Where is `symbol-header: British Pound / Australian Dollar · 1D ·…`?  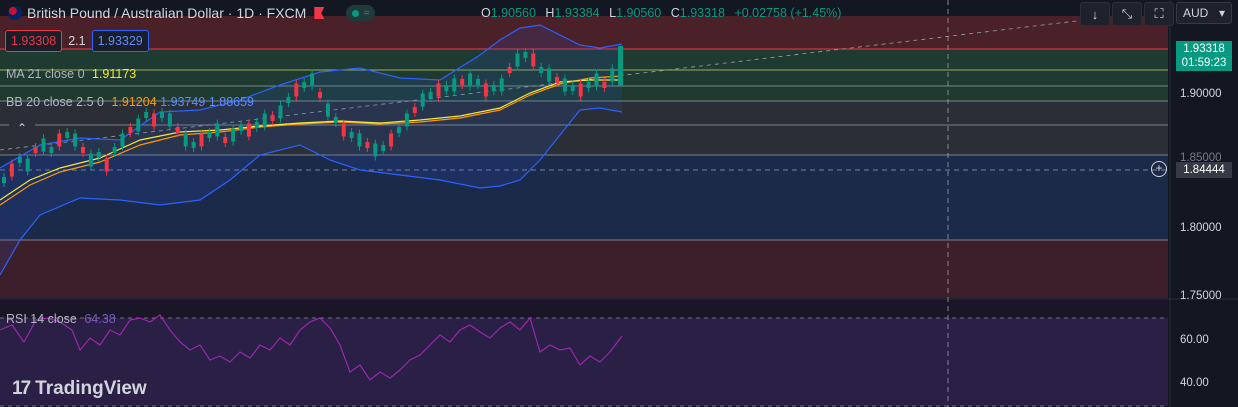 symbol-header: British Pound / Australian Dollar · 1D ·… is located at coordinates (192, 13).